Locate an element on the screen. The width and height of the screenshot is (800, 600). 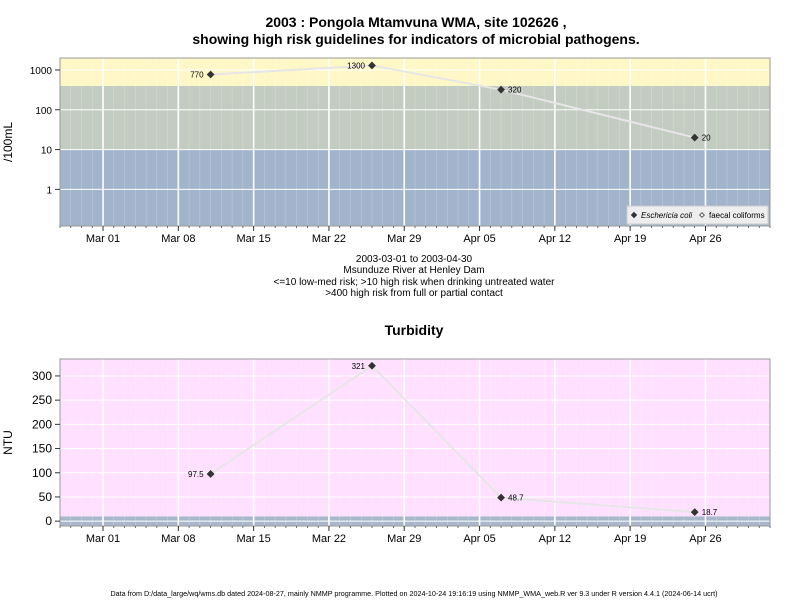
turbidity-x-tick-label: Apr 26 is located at coordinates (705, 539).